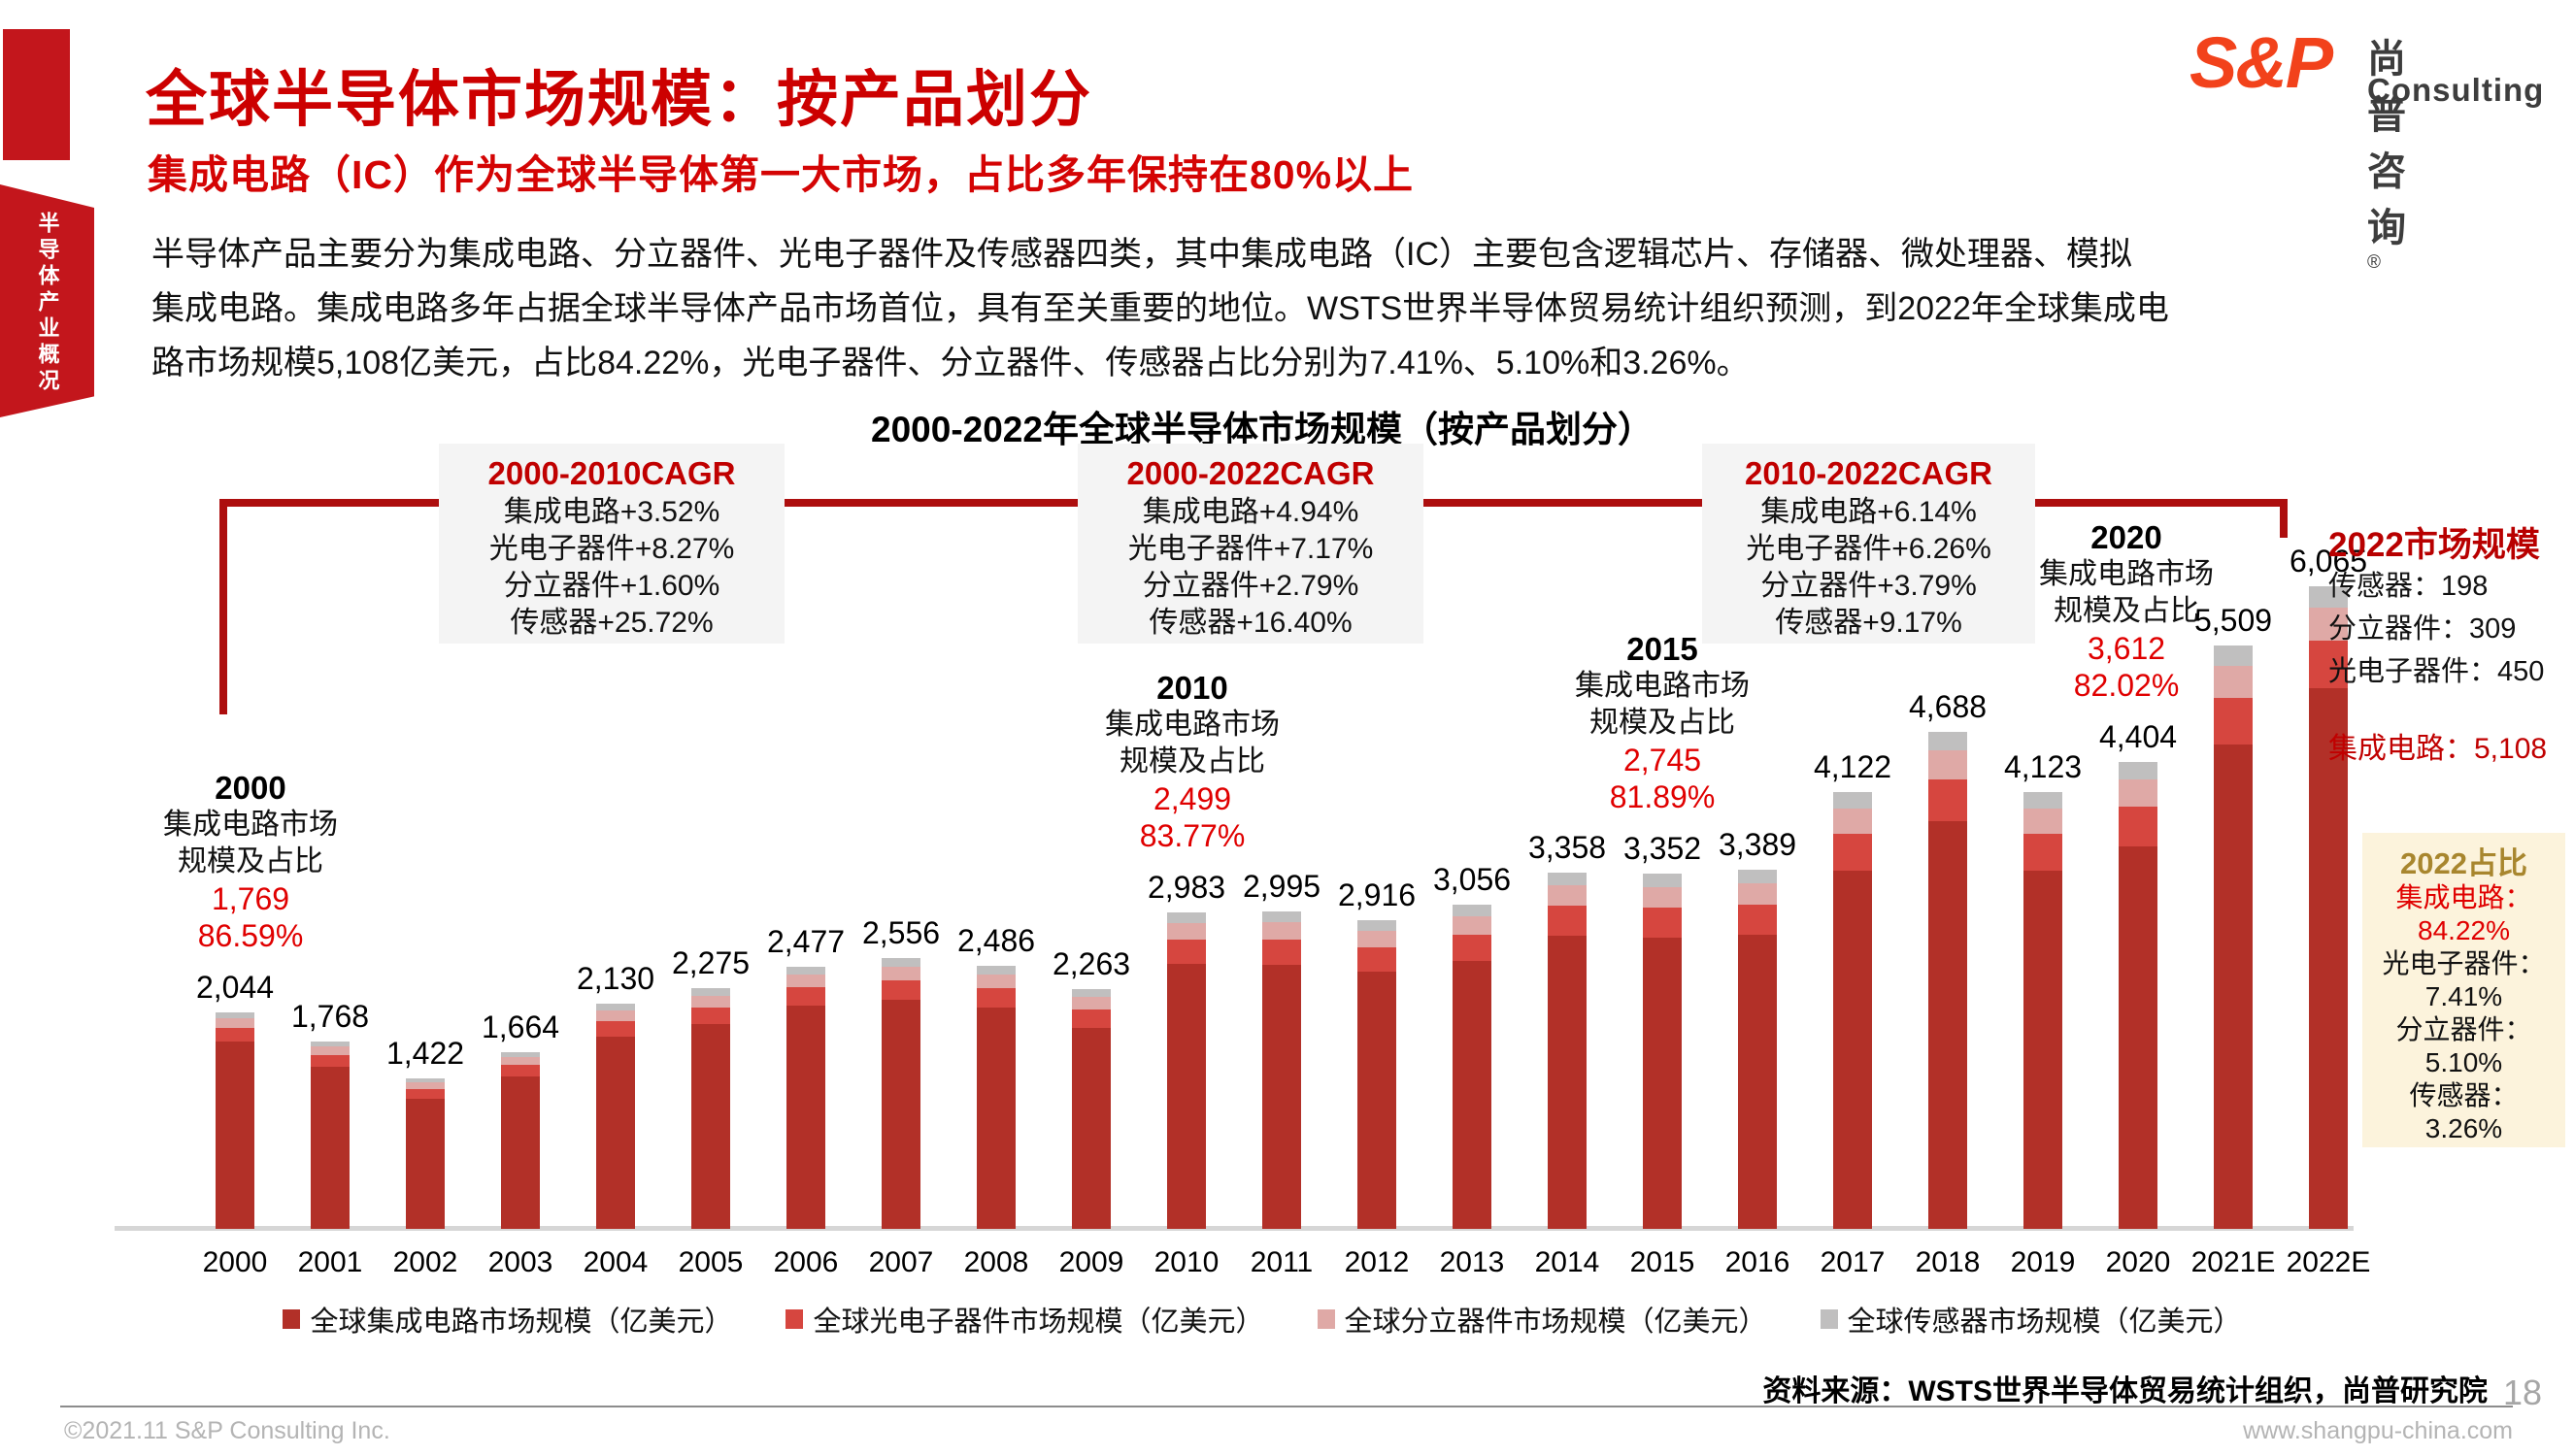 This screenshot has width=2574, height=1456. I want to click on bar-2017, so click(1852, 1010).